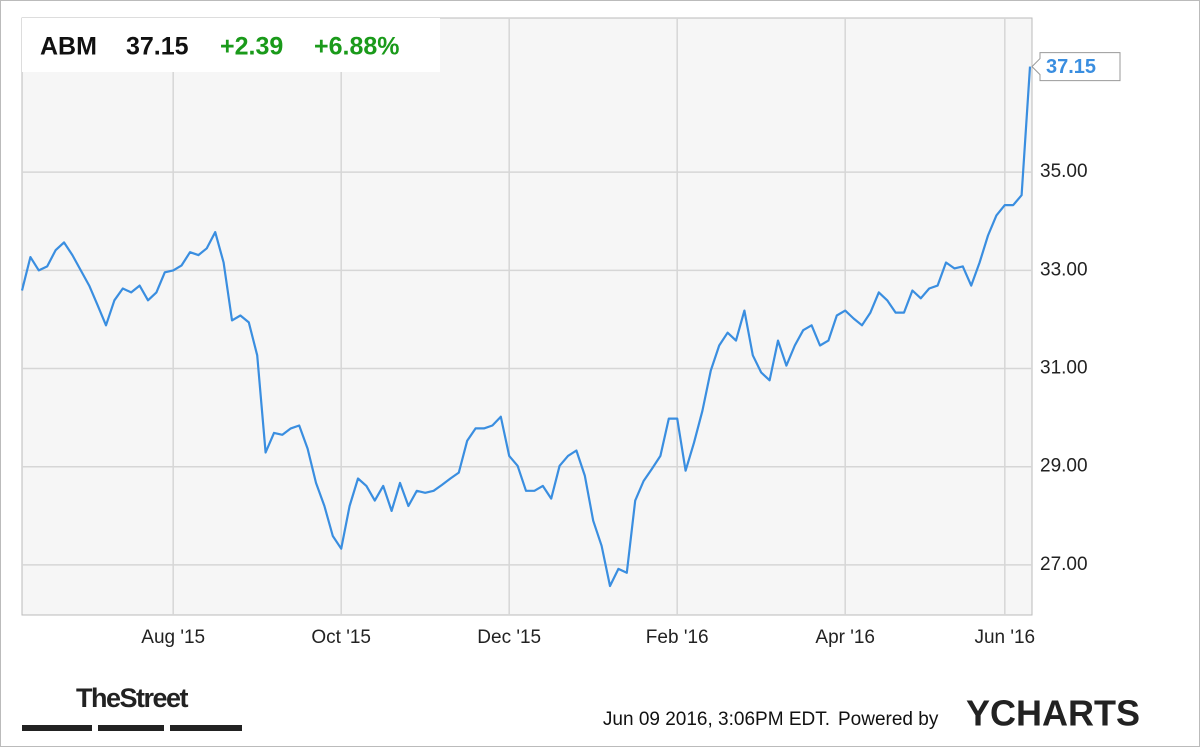  Describe the element at coordinates (1053, 713) in the screenshot. I see `brand-logo: YCHARTS` at that location.